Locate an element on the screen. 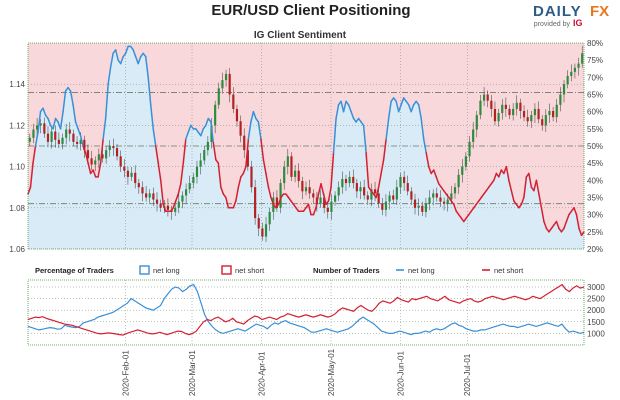  series-net-long is located at coordinates (306, 309).